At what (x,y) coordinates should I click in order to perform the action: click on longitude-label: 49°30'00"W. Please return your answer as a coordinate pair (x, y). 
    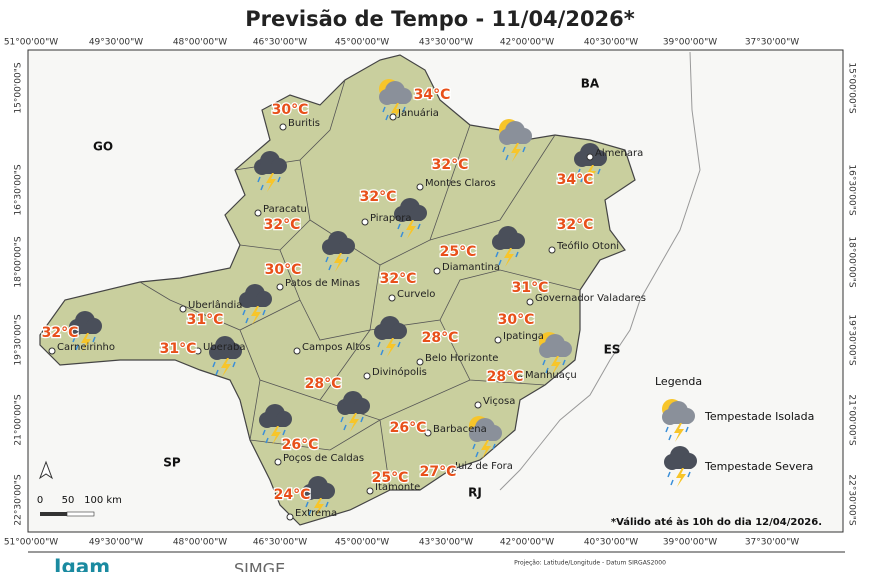
    Looking at the image, I should click on (116, 43).